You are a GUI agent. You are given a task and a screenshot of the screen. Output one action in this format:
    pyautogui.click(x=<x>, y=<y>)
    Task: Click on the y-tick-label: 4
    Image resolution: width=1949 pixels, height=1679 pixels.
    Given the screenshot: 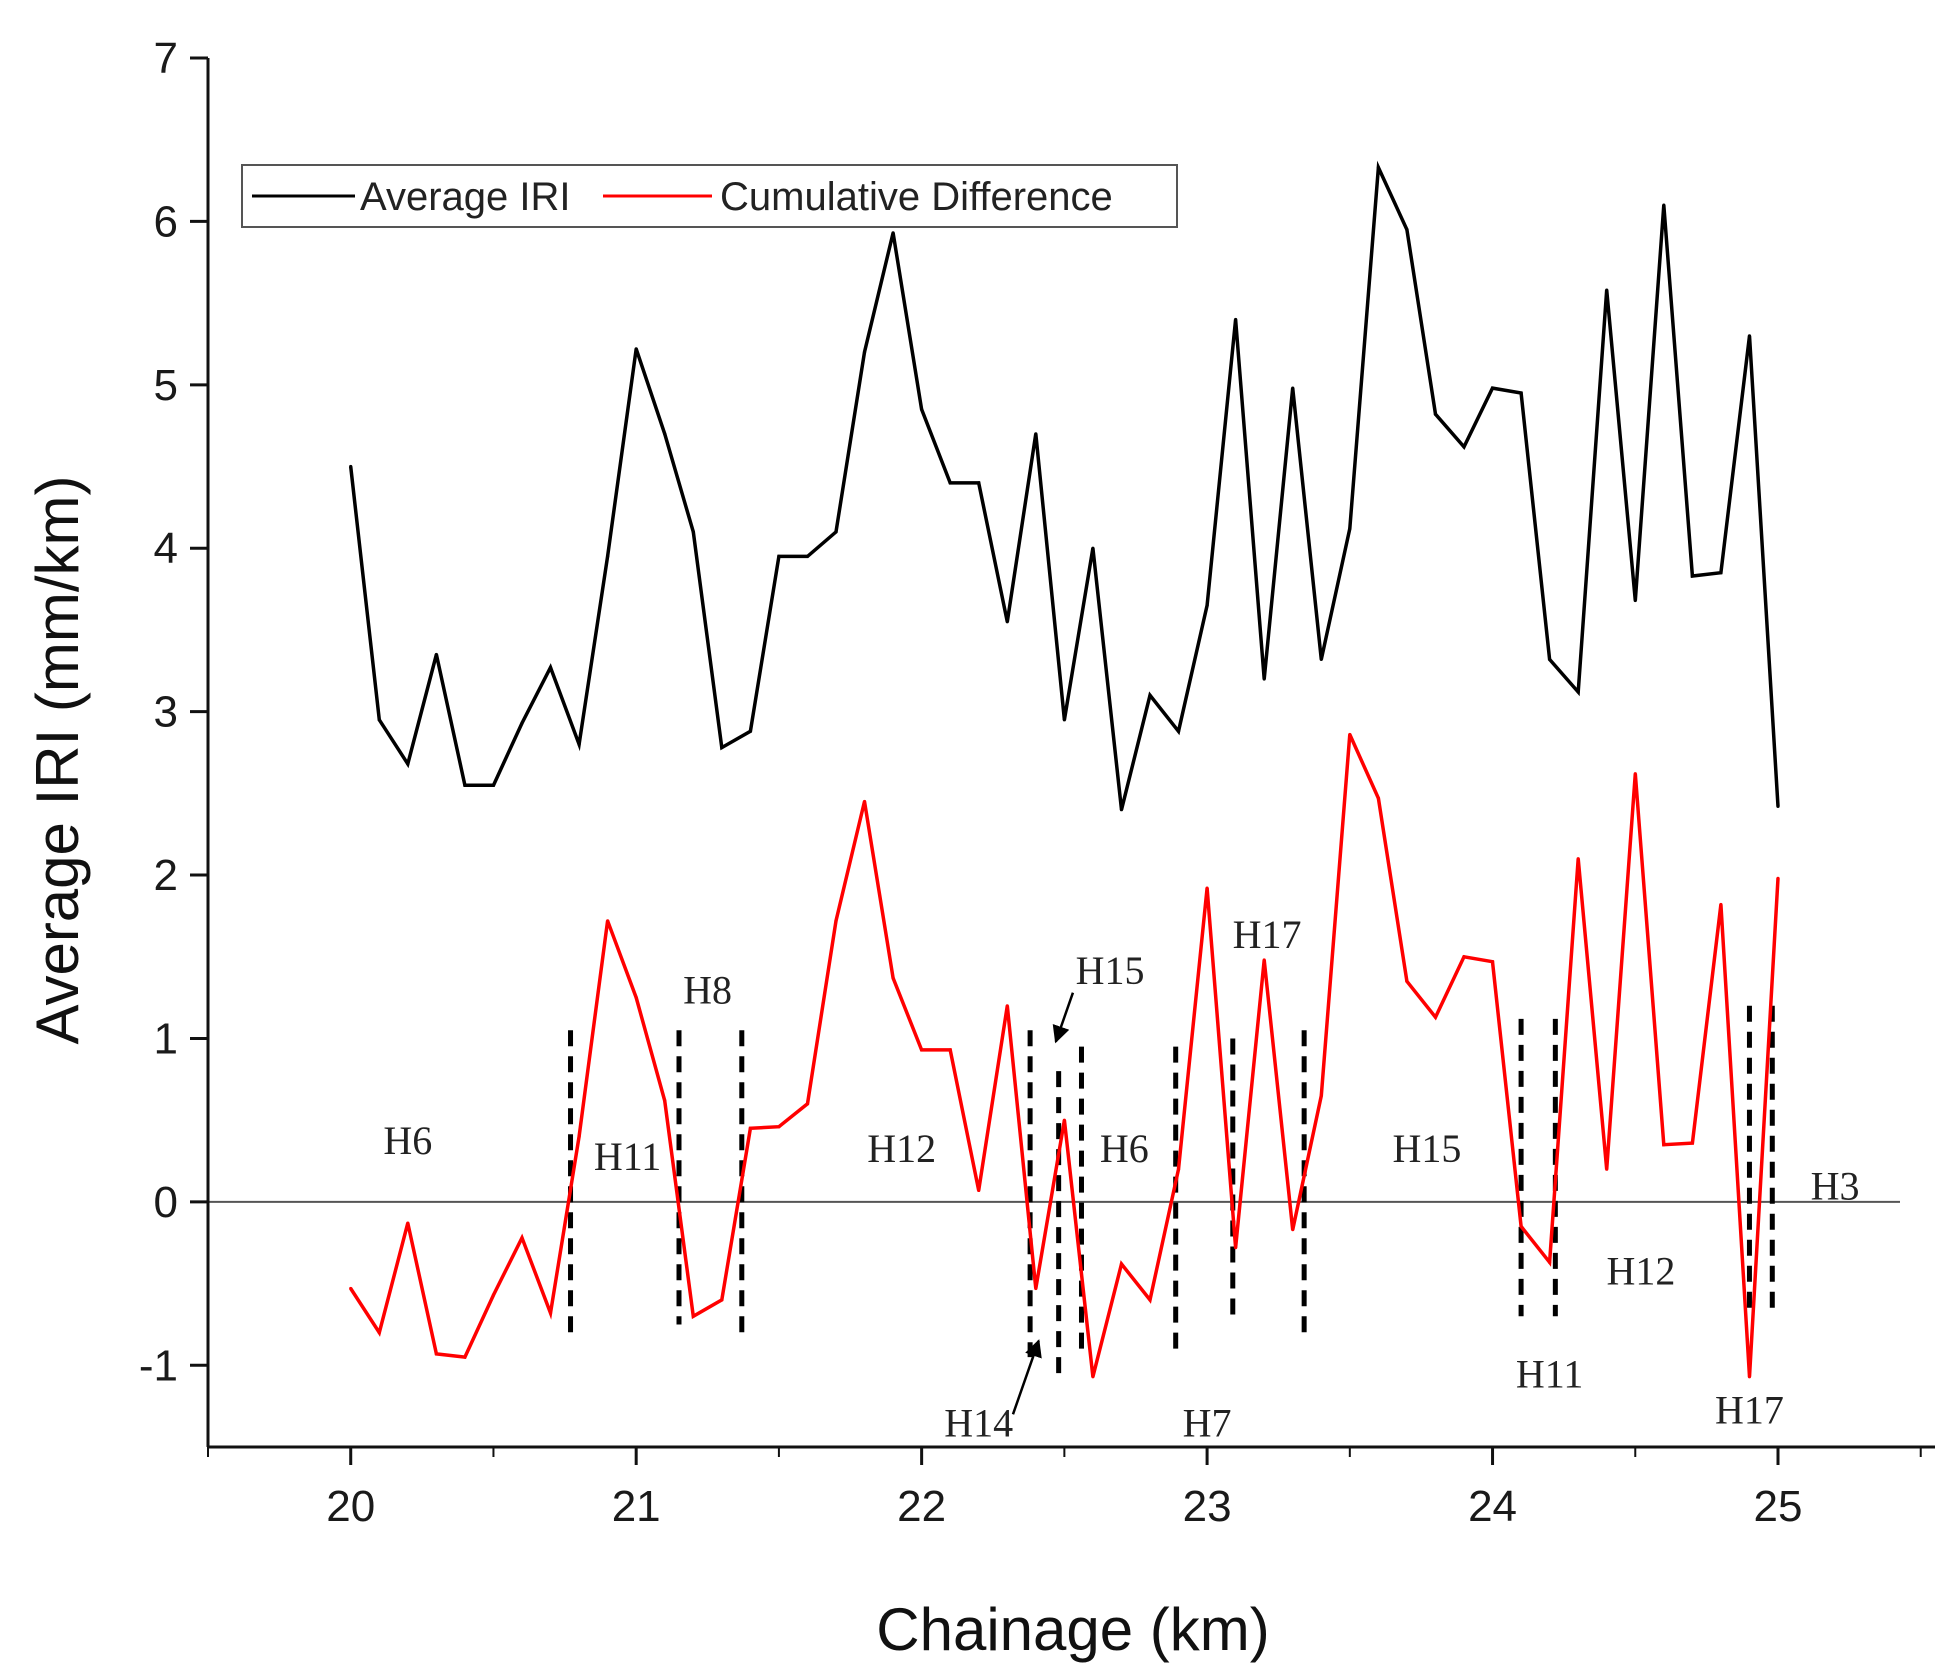 What is the action you would take?
    pyautogui.click(x=166, y=548)
    